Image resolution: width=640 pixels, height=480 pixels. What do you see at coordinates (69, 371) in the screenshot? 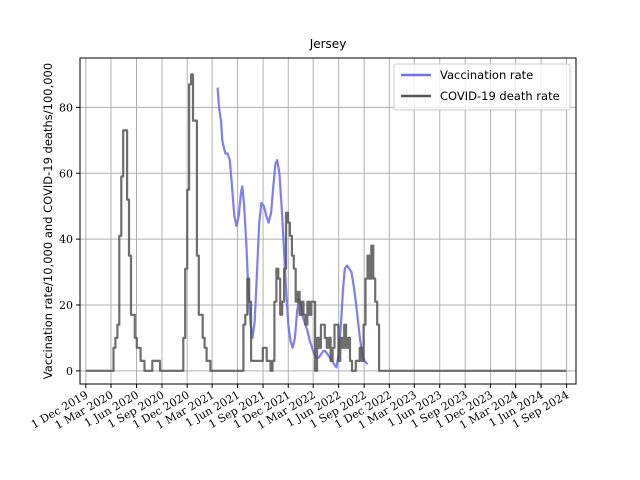
I see `y-tick-label: 0` at bounding box center [69, 371].